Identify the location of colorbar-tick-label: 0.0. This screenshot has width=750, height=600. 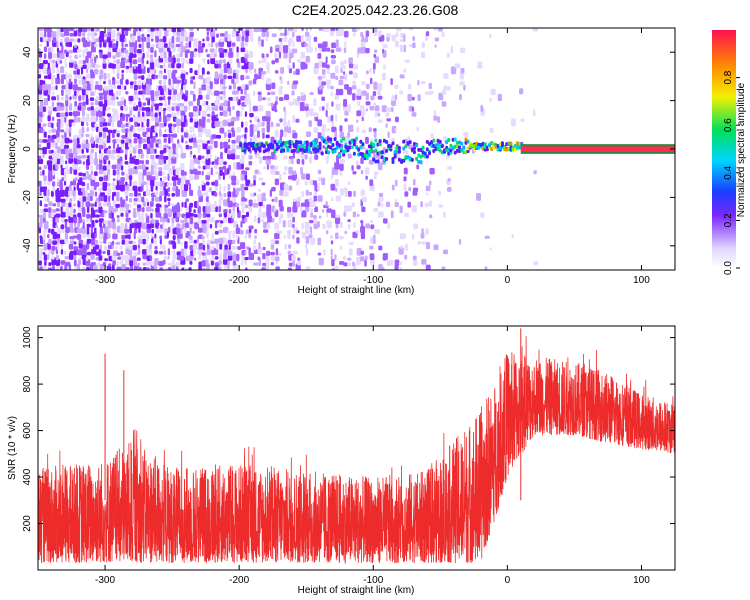
(728, 268).